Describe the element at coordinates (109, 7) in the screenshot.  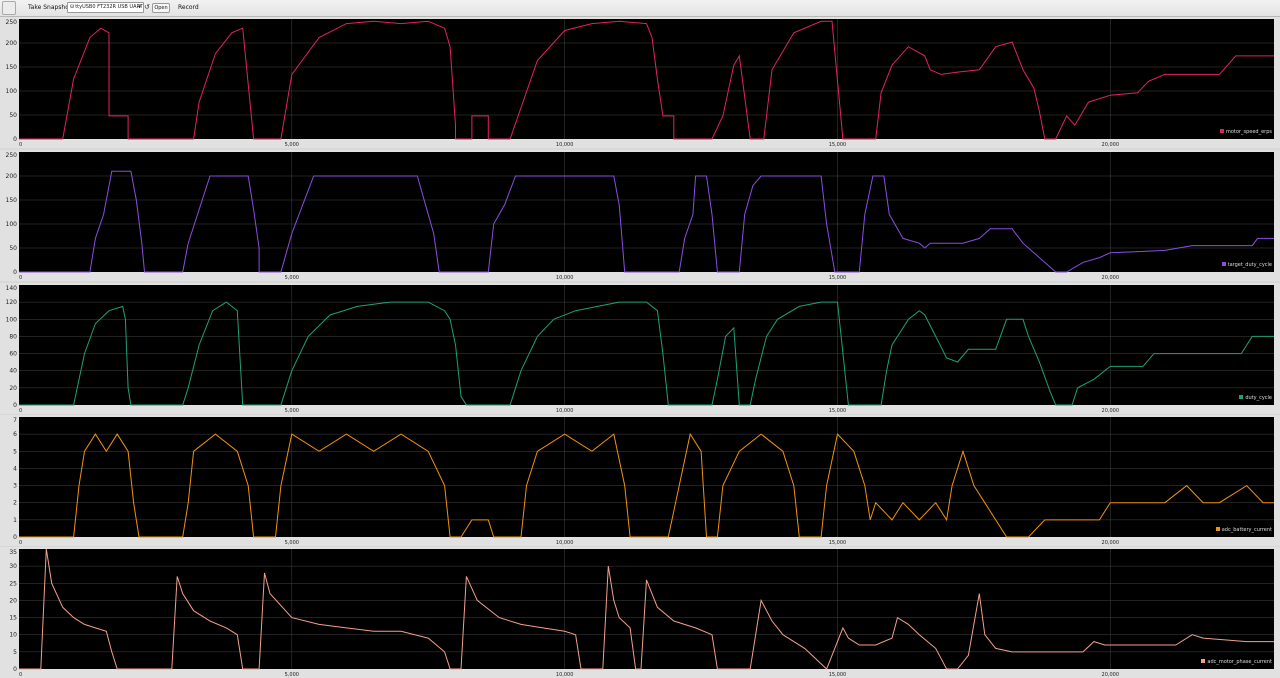
I see `serial-port-value: ttyUSB0 FT232R USB UART` at that location.